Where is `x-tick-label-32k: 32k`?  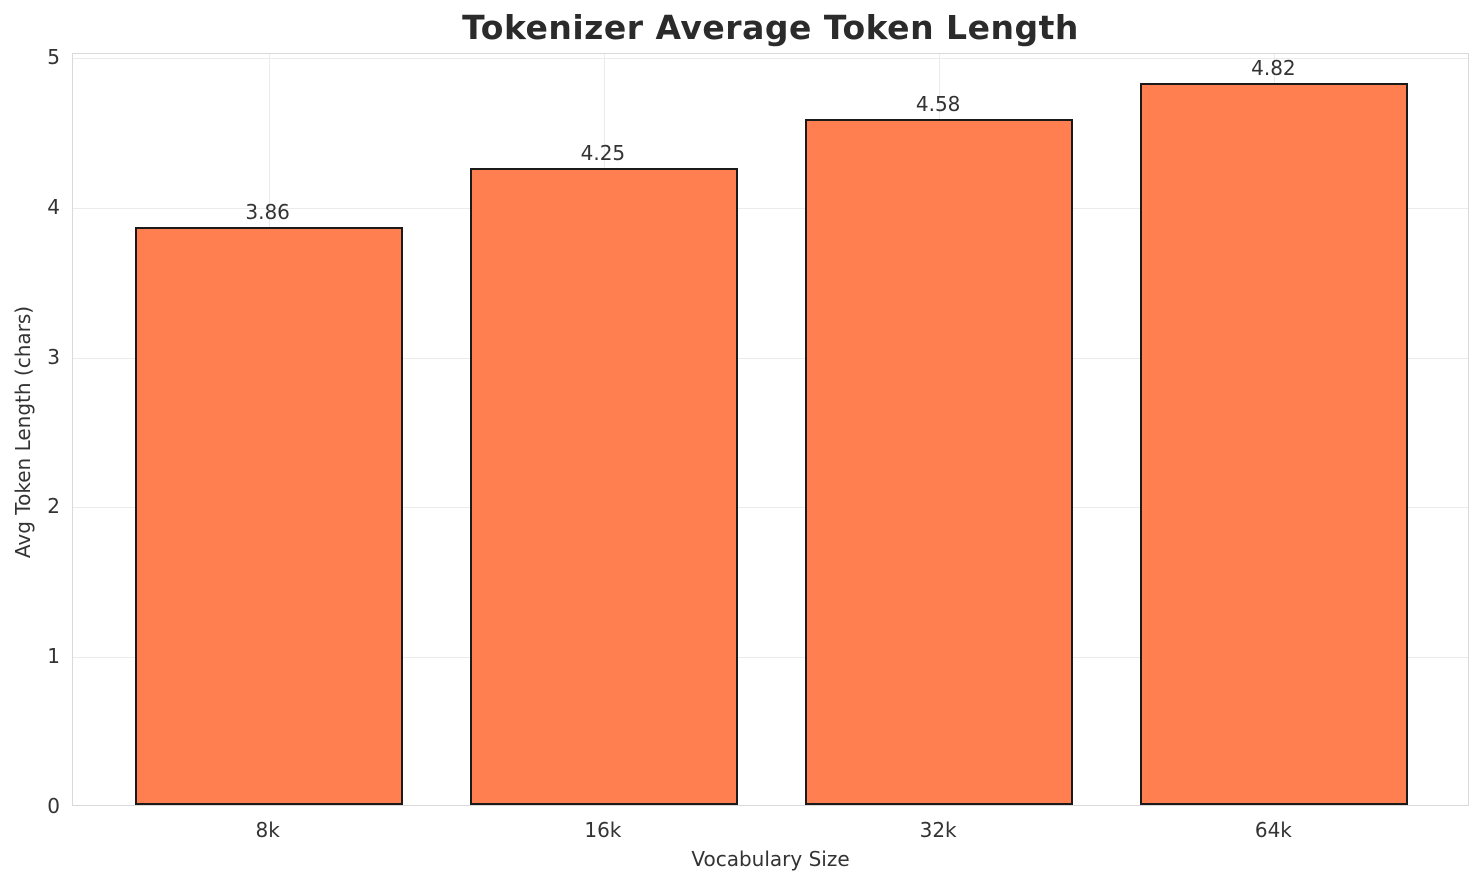 x-tick-label-32k: 32k is located at coordinates (938, 830).